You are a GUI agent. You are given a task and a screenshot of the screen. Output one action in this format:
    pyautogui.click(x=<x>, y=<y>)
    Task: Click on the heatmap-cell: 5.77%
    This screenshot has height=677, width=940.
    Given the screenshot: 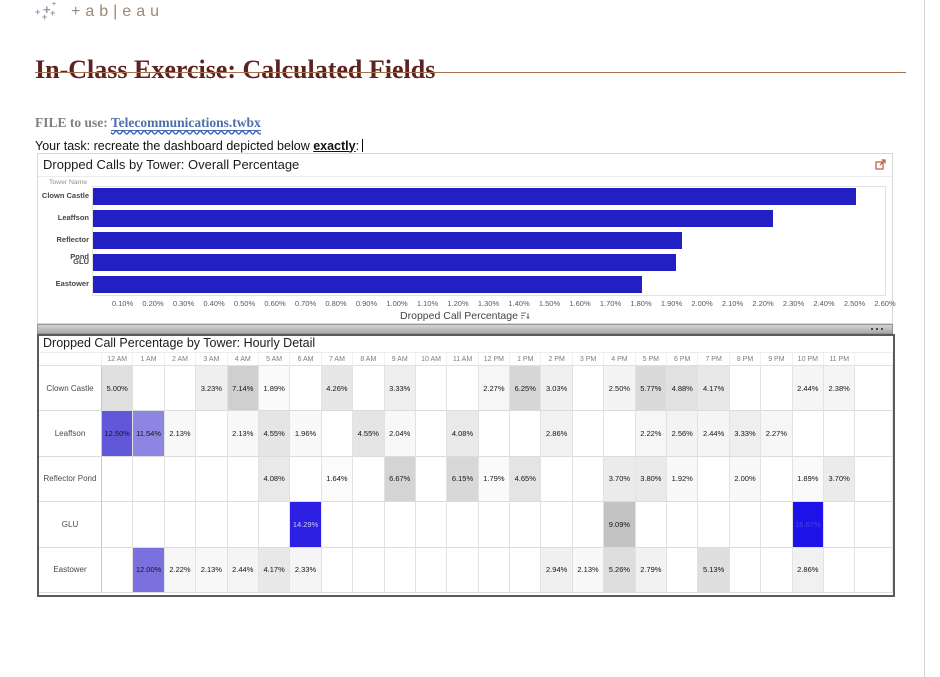 What is the action you would take?
    pyautogui.click(x=651, y=389)
    